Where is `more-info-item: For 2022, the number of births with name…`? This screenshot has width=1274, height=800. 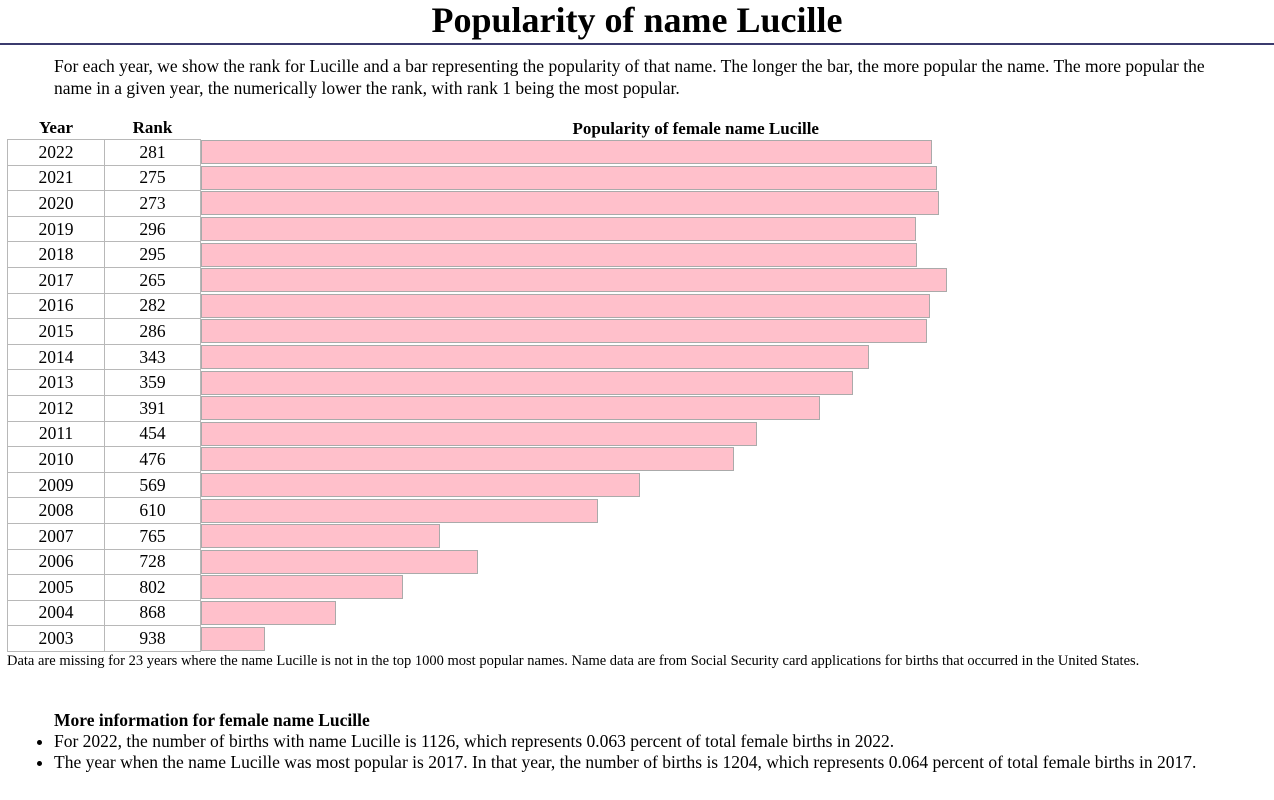 more-info-item: For 2022, the number of births with name… is located at coordinates (644, 741).